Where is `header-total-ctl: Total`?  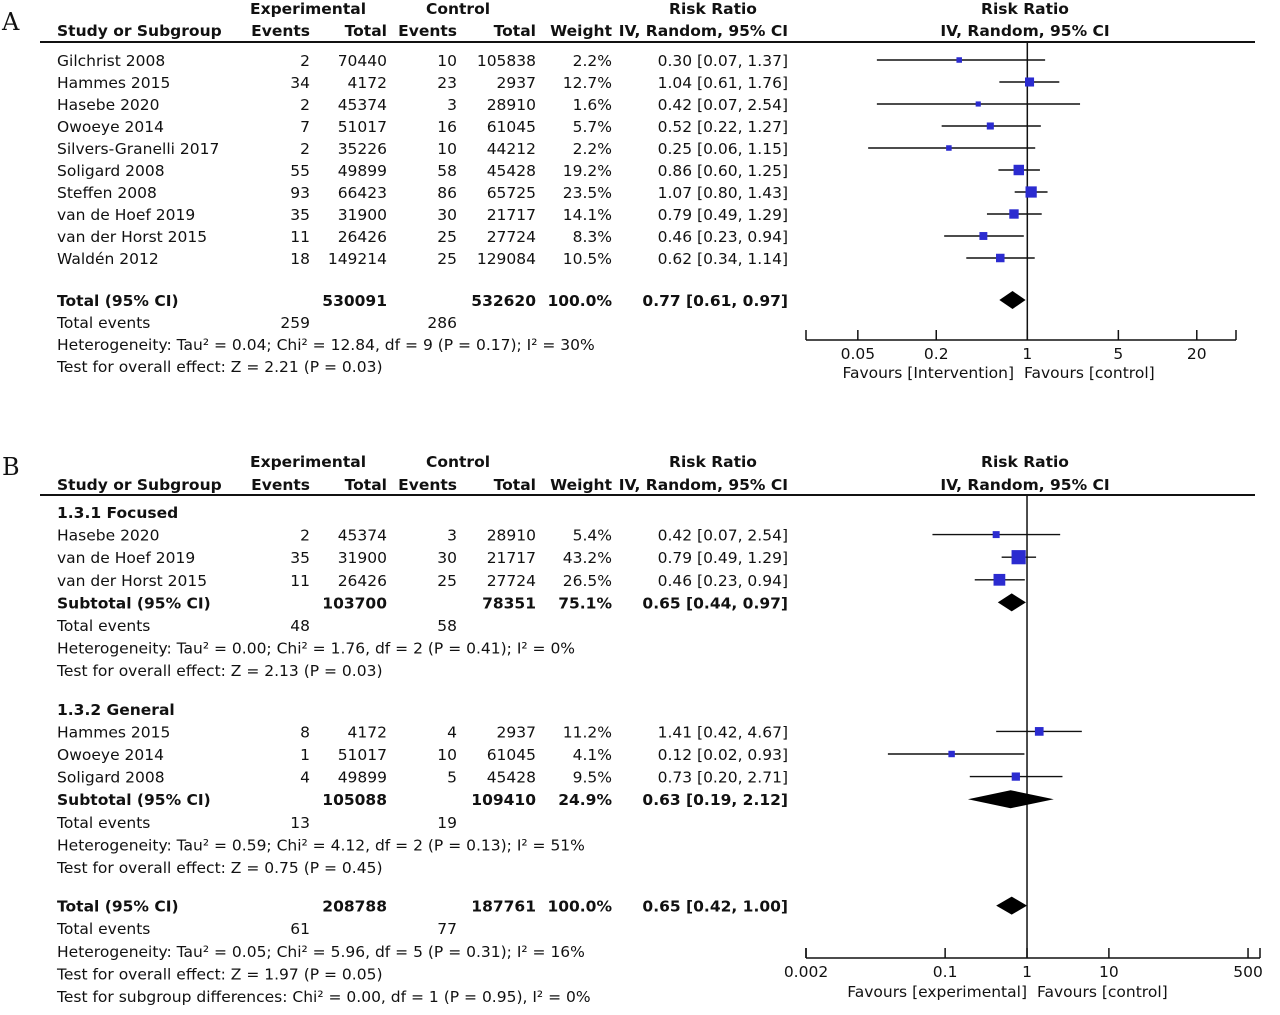
header-total-ctl: Total is located at coordinates (515, 31).